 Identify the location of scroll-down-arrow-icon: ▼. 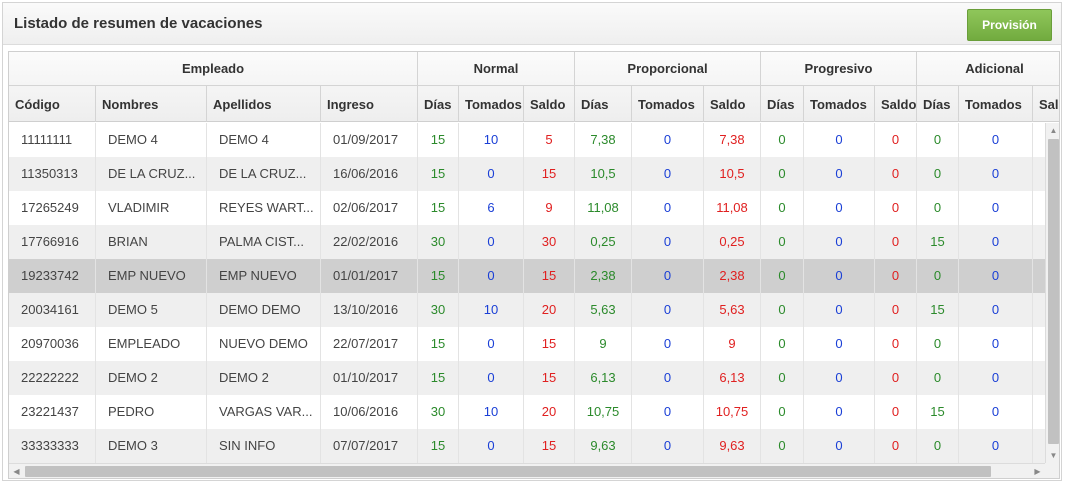
(1053, 455).